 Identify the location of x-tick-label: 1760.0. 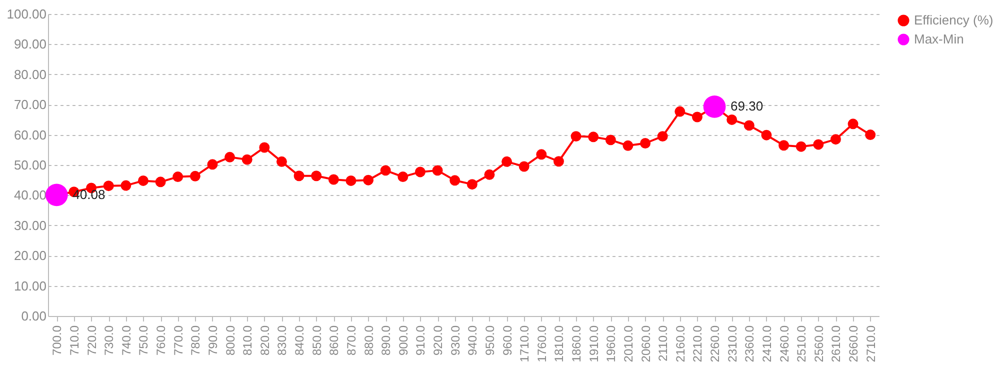
(541, 343).